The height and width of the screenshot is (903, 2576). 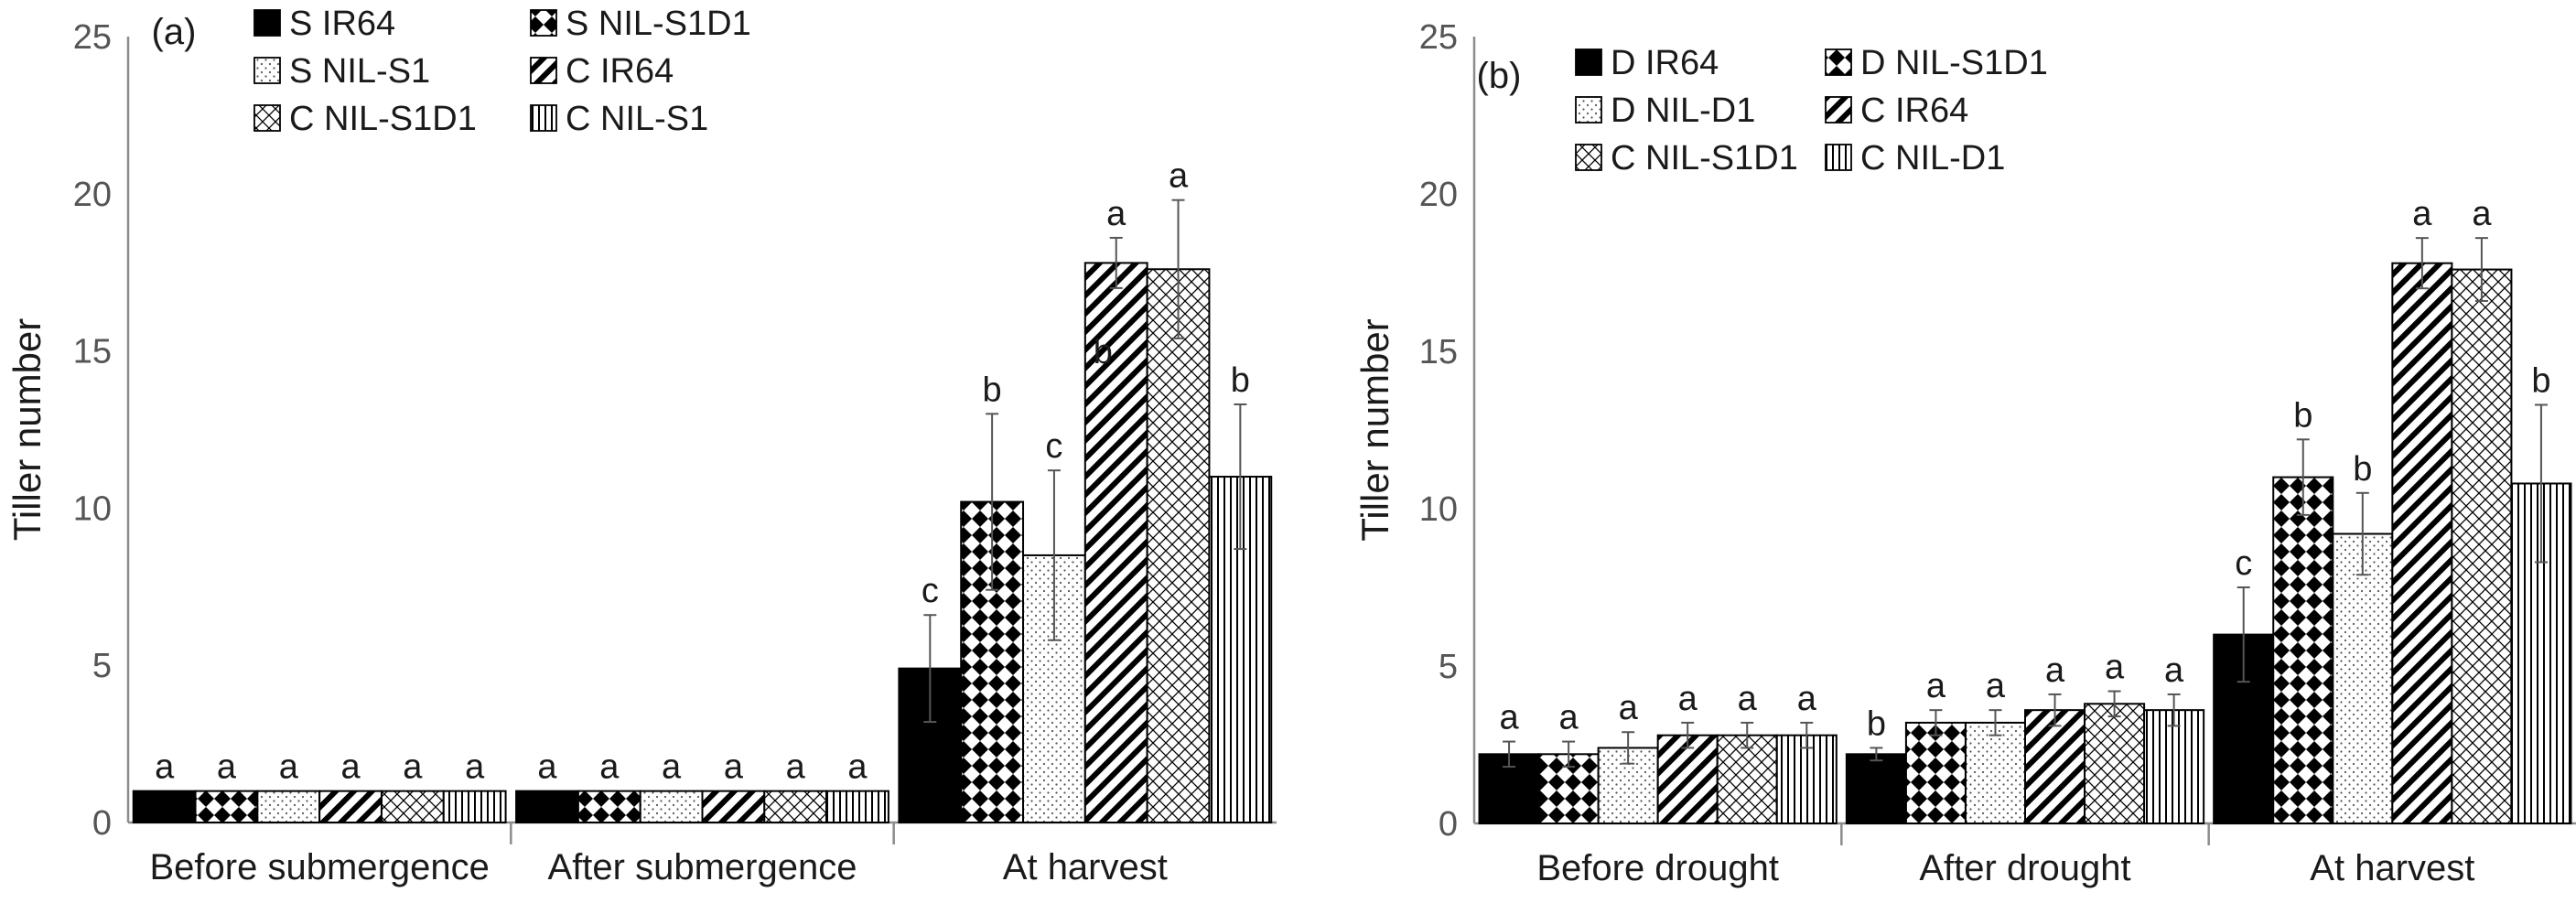 What do you see at coordinates (342, 24) in the screenshot?
I see `legend-label: S IR64` at bounding box center [342, 24].